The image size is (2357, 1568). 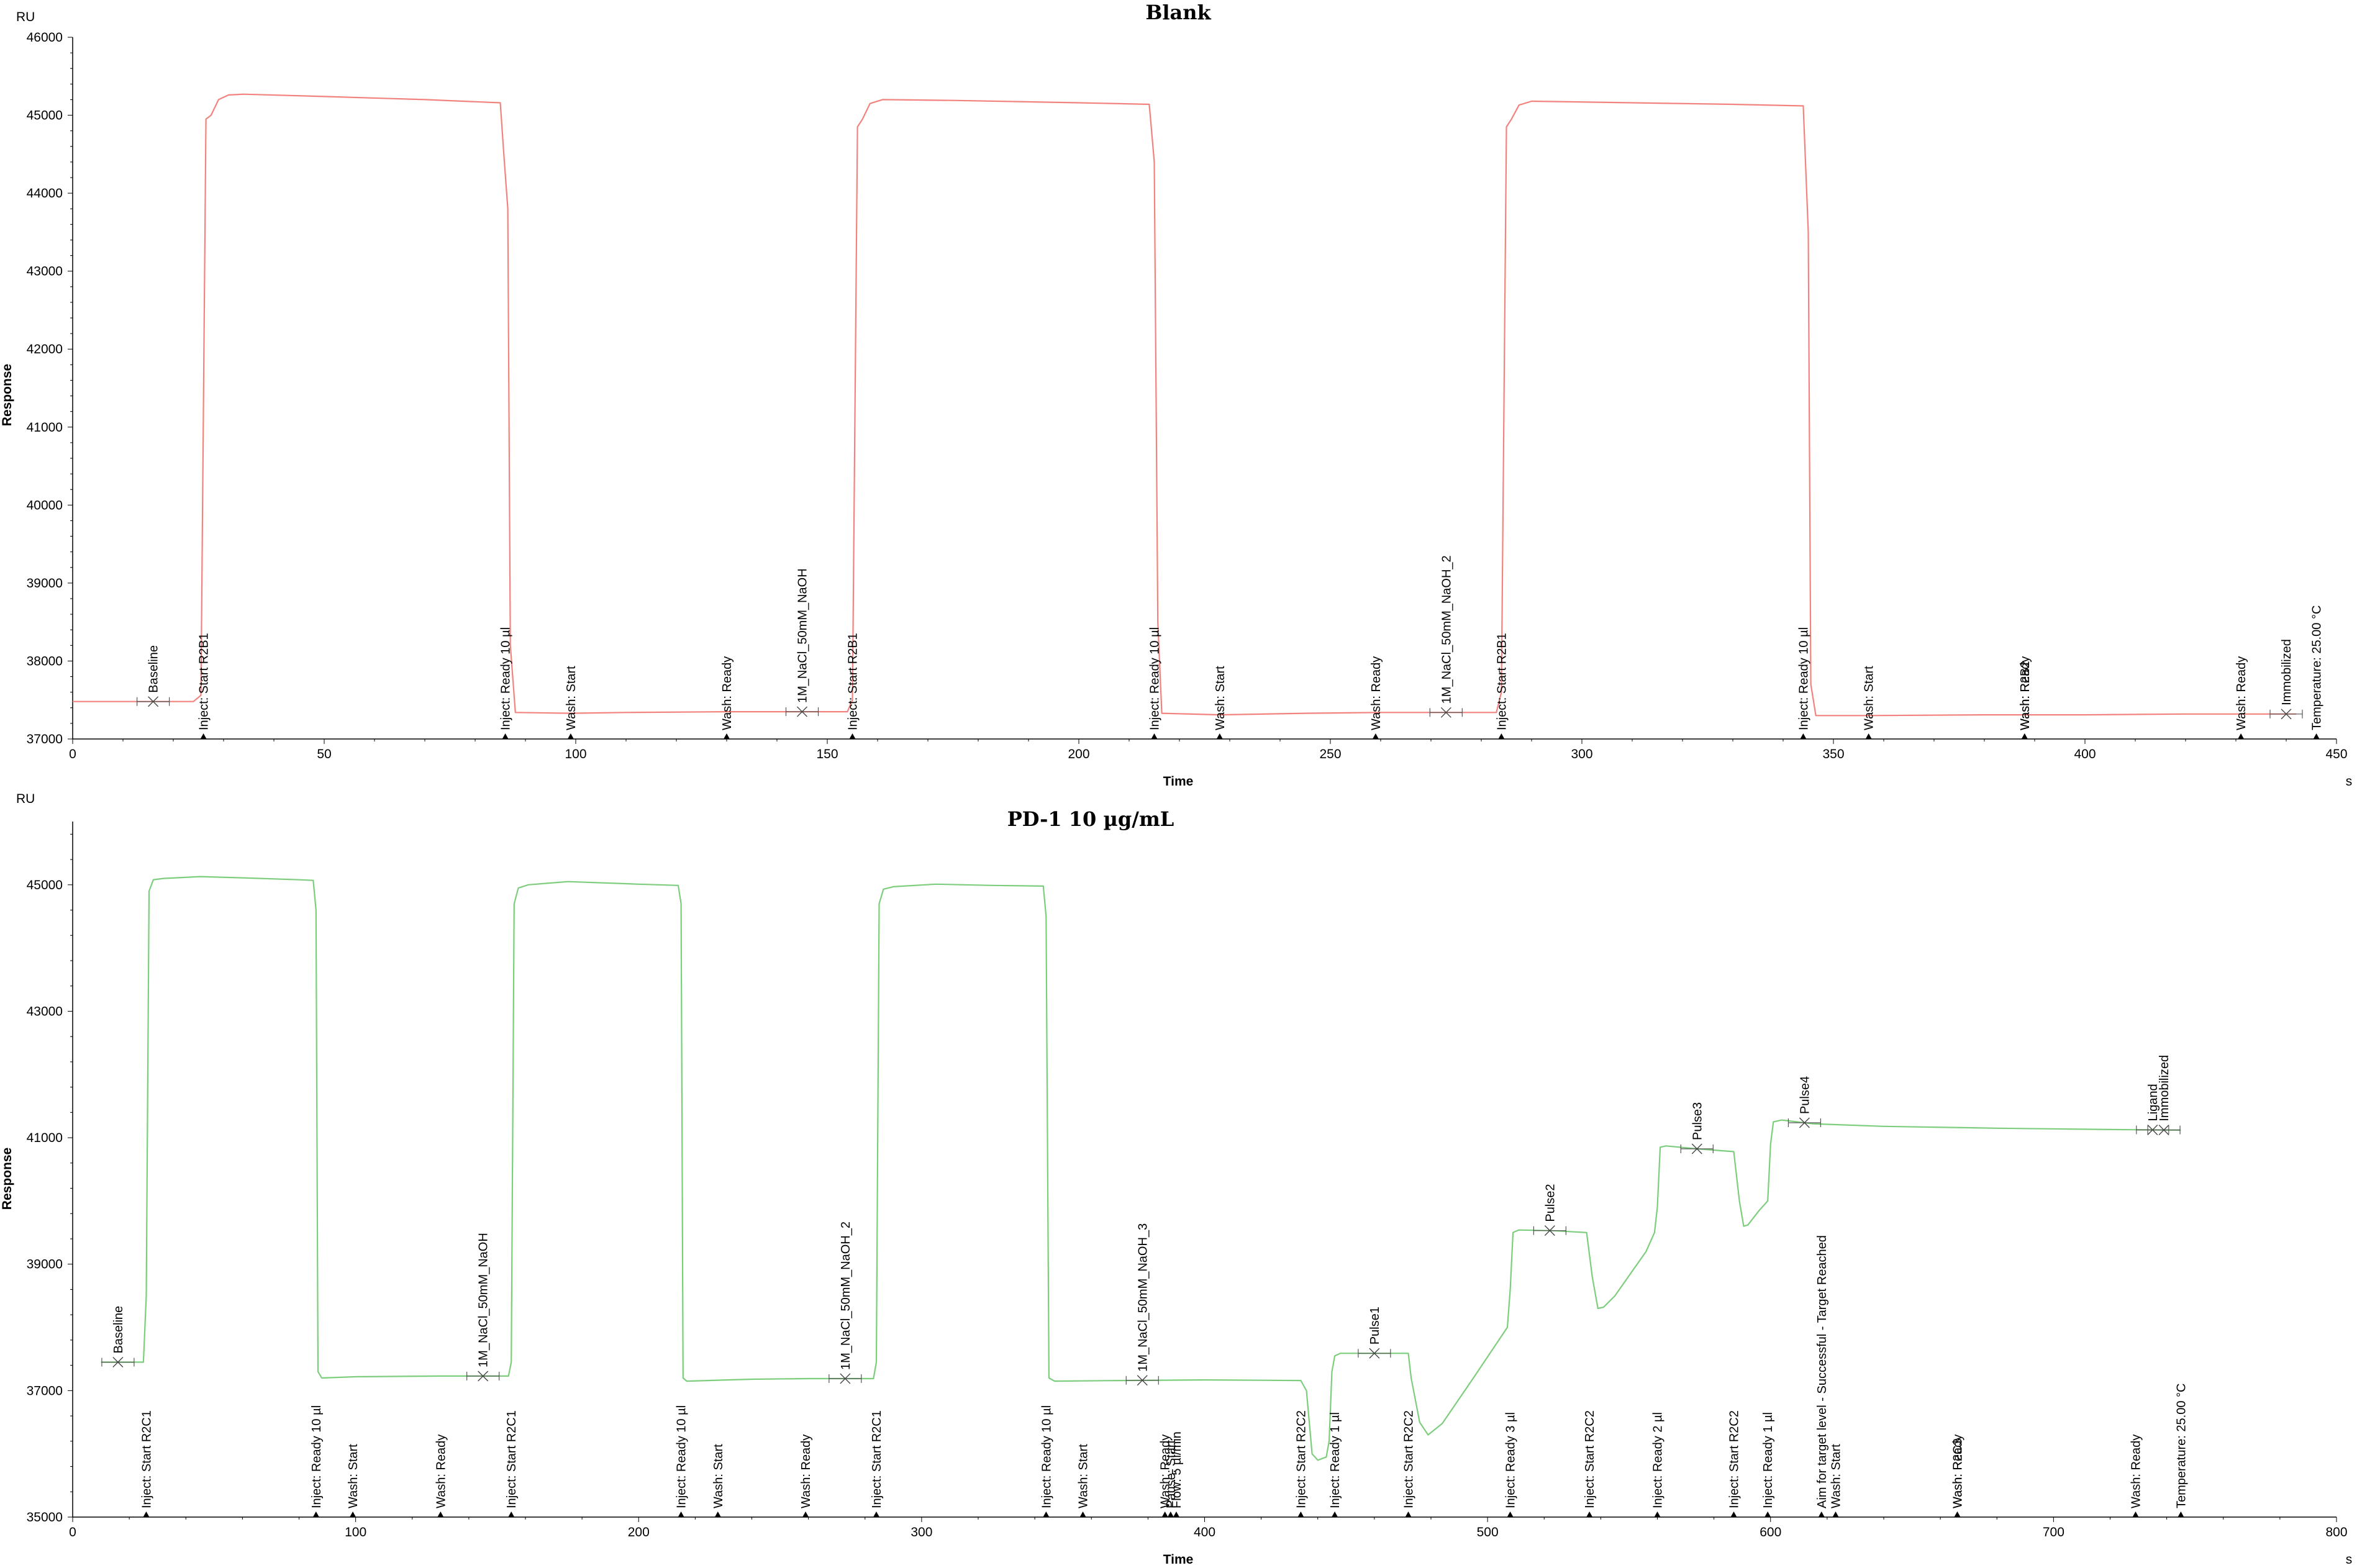 What do you see at coordinates (1178, 782) in the screenshot?
I see `x-axis-label: Time` at bounding box center [1178, 782].